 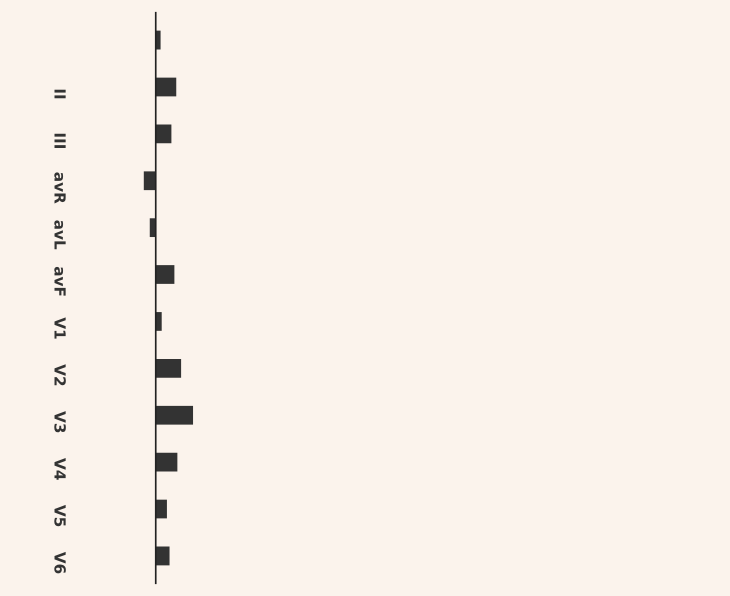 I want to click on y-tick-label: V2, so click(x=60, y=375).